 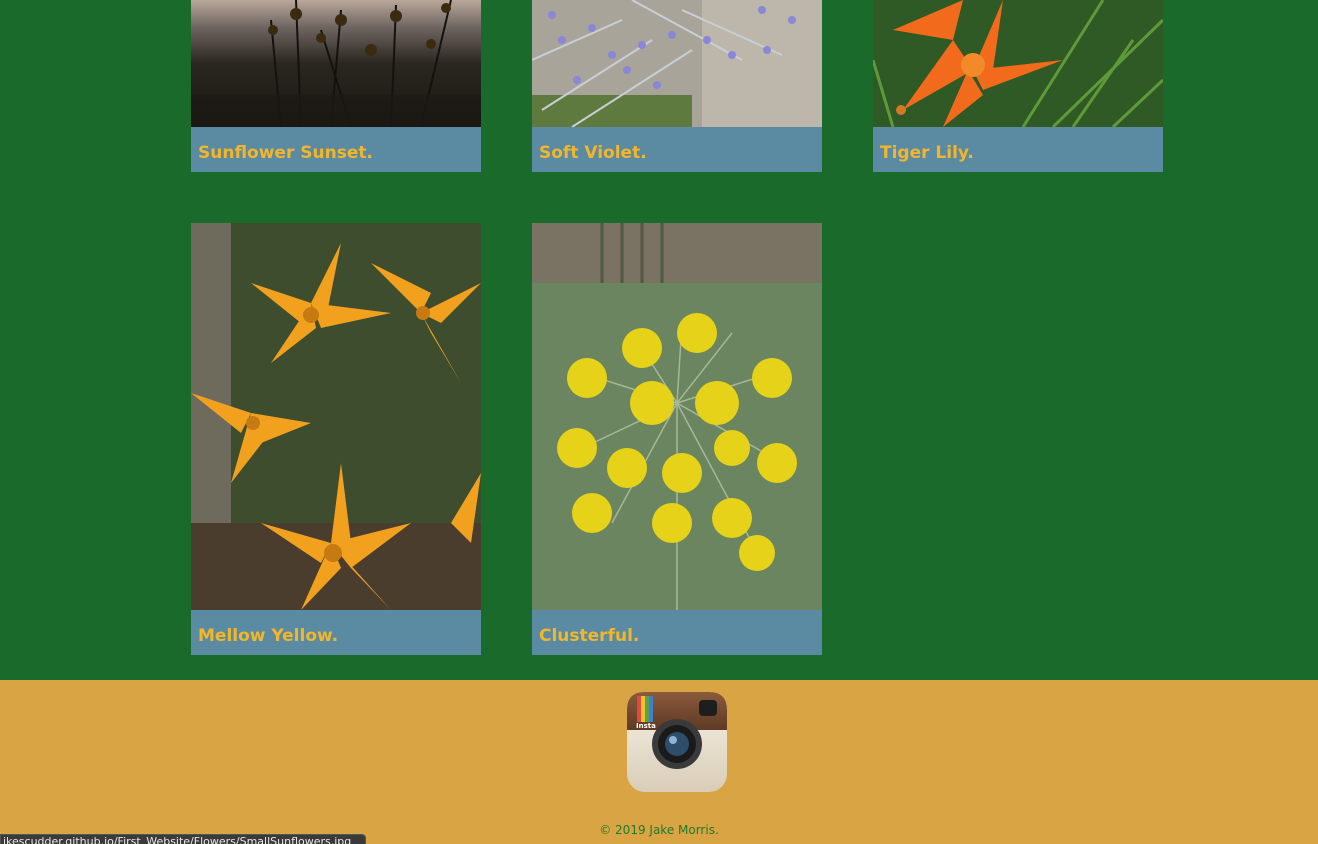 I want to click on card-caption: Tiger Lily., so click(x=927, y=153).